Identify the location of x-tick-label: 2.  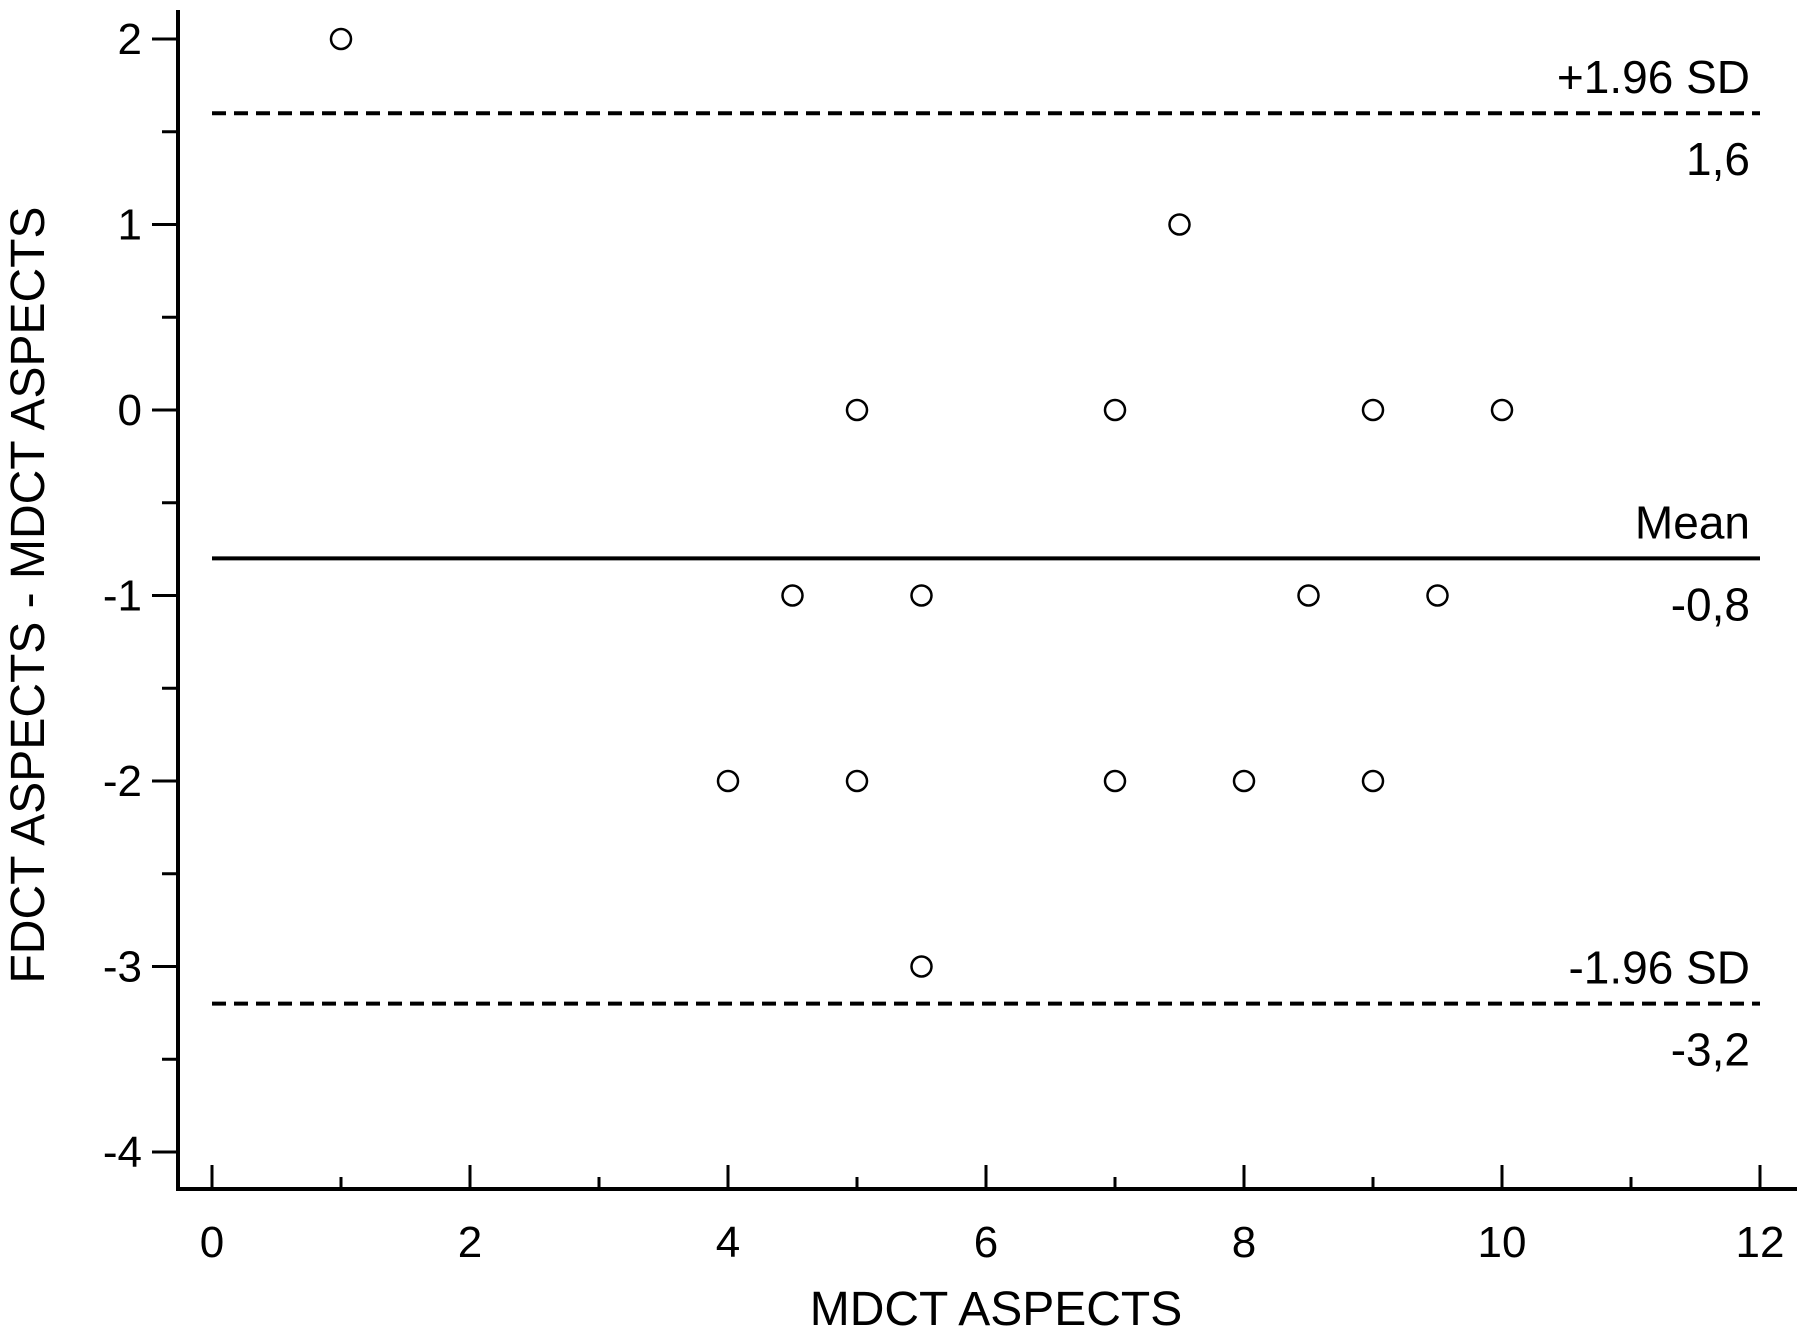
(470, 1242).